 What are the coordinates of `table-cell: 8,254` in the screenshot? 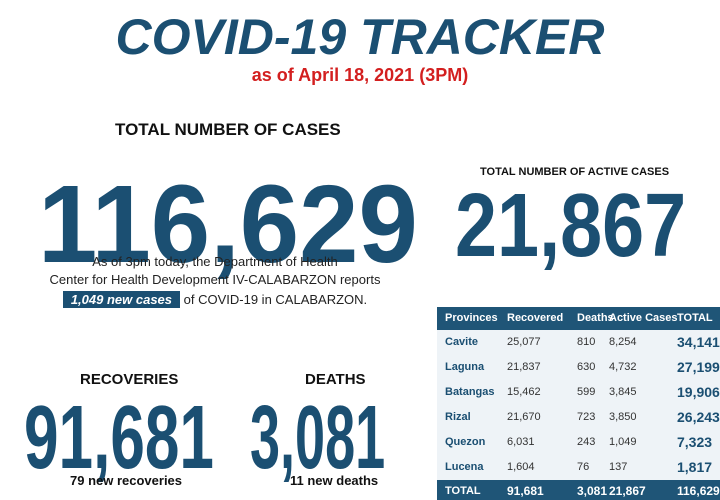 It's located at (623, 342).